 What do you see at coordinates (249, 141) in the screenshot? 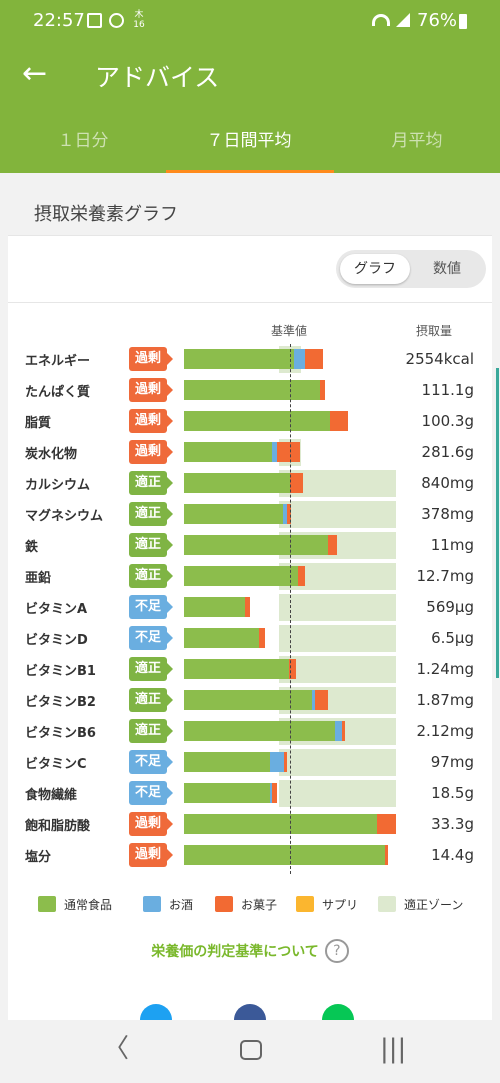
I see `tab-7day-average: ７日間平均` at bounding box center [249, 141].